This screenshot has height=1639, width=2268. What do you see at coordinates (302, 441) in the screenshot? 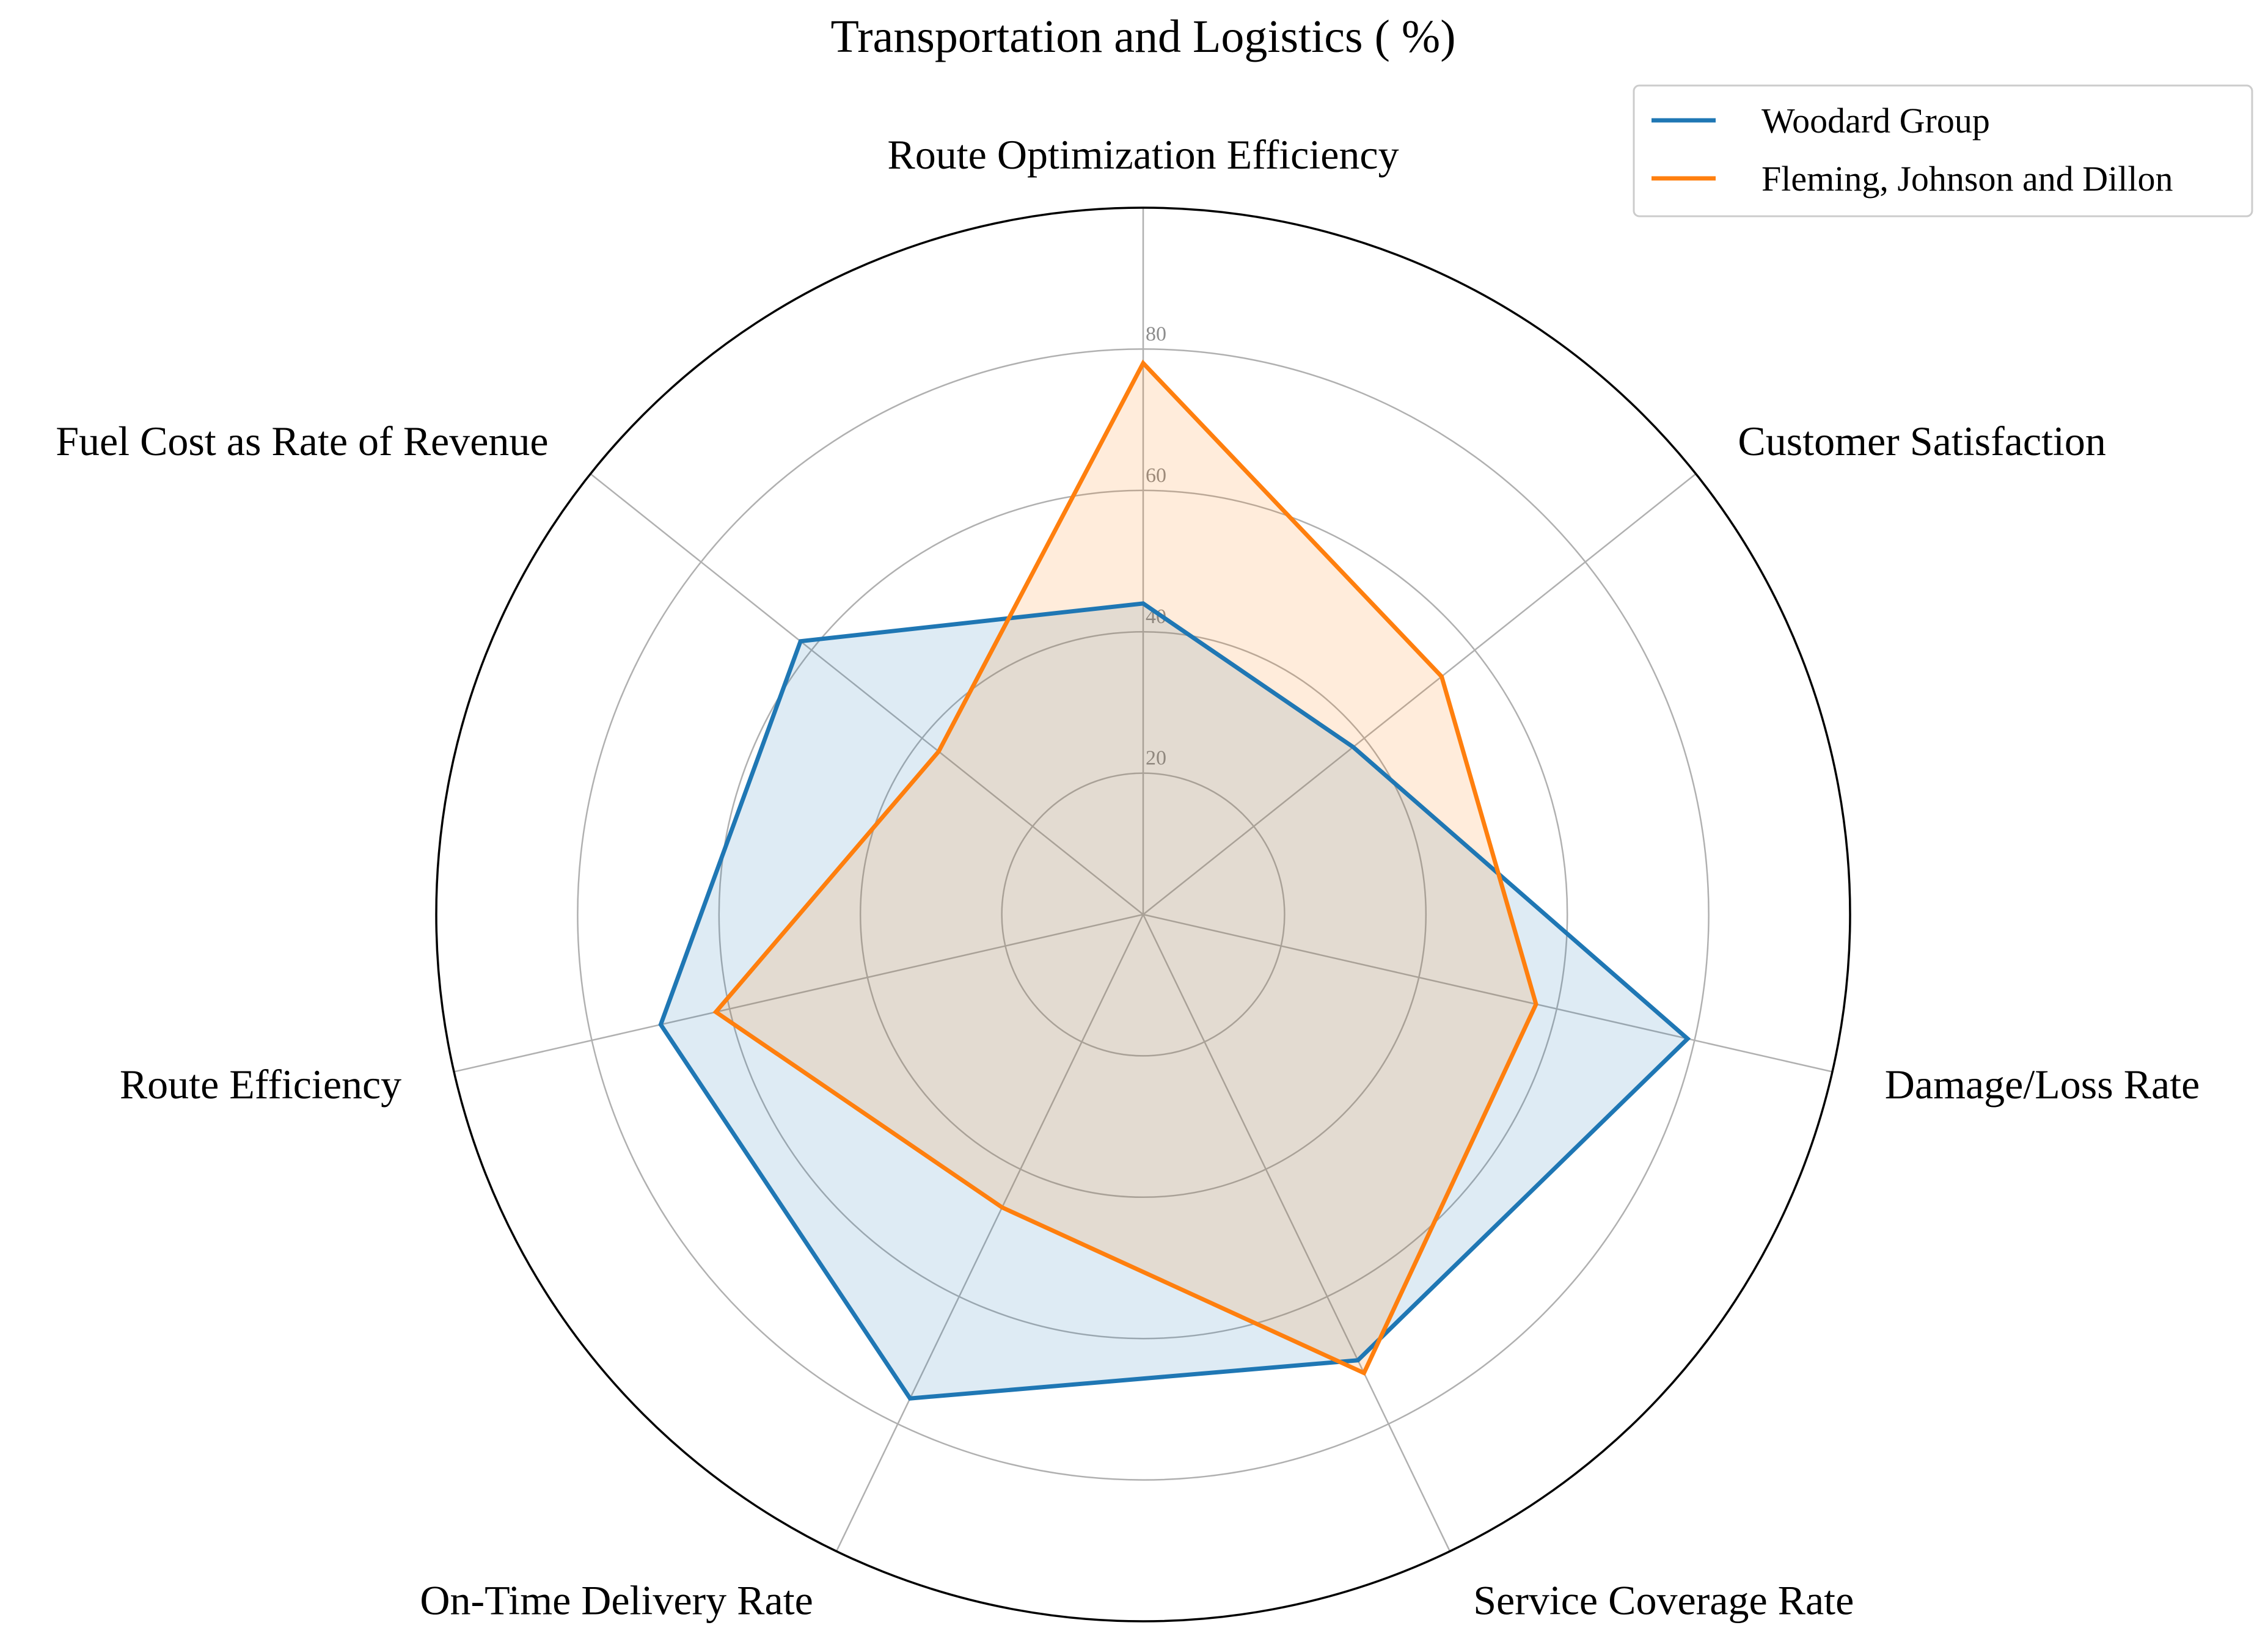
I see `axis-label: Fuel Cost as Rate of Revenue` at bounding box center [302, 441].